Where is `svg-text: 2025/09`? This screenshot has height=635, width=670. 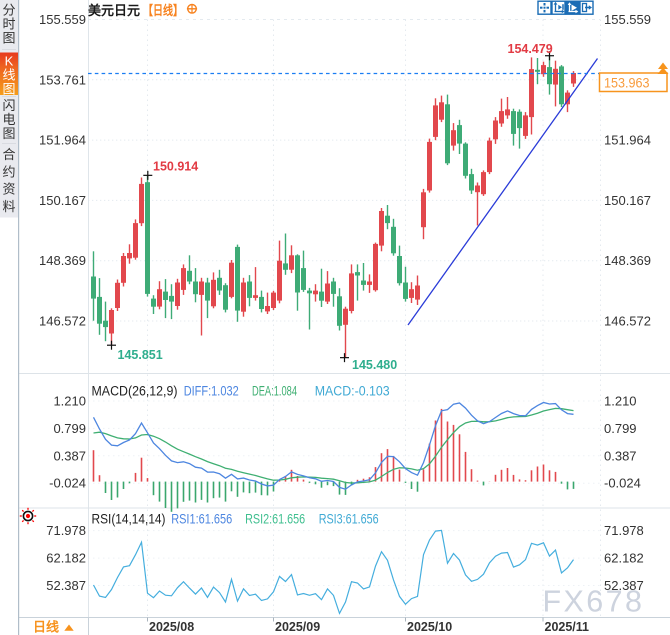
svg-text: 2025/09 is located at coordinates (297, 627).